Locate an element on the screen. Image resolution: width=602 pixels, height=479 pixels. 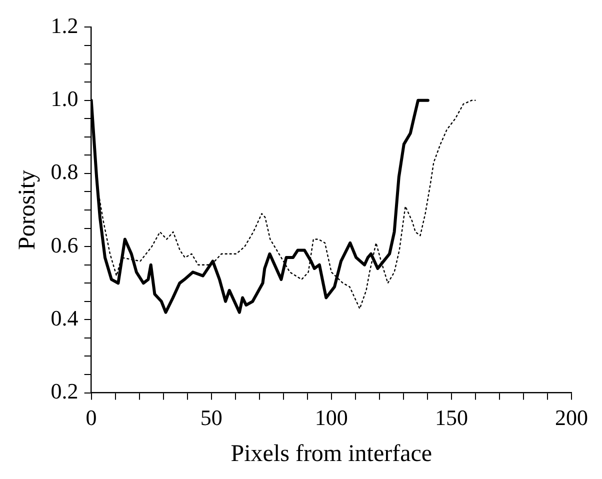
x-axis-title: Pixels from interface is located at coordinates (331, 453).